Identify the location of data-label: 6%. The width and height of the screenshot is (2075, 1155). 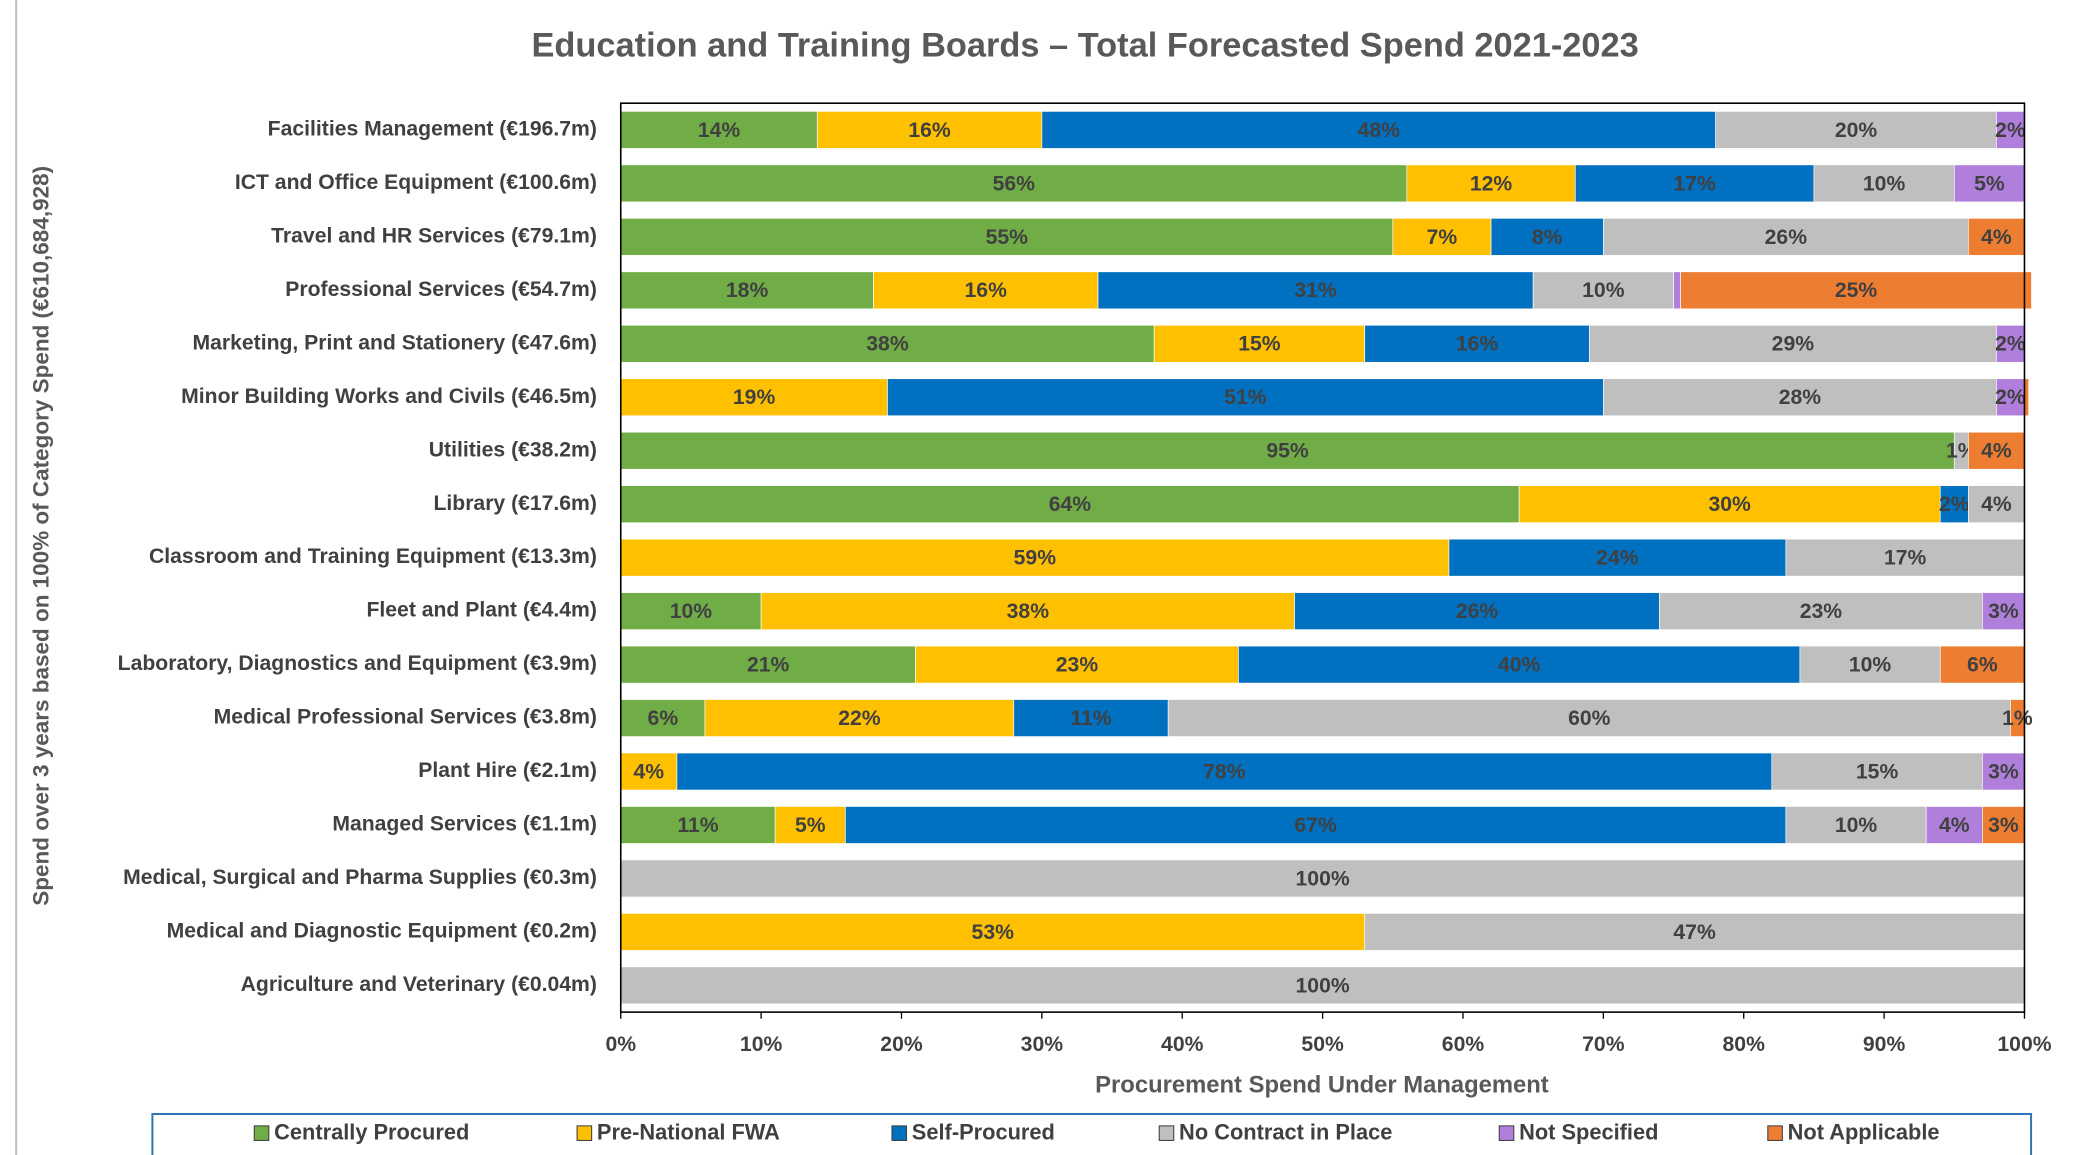
(663, 718).